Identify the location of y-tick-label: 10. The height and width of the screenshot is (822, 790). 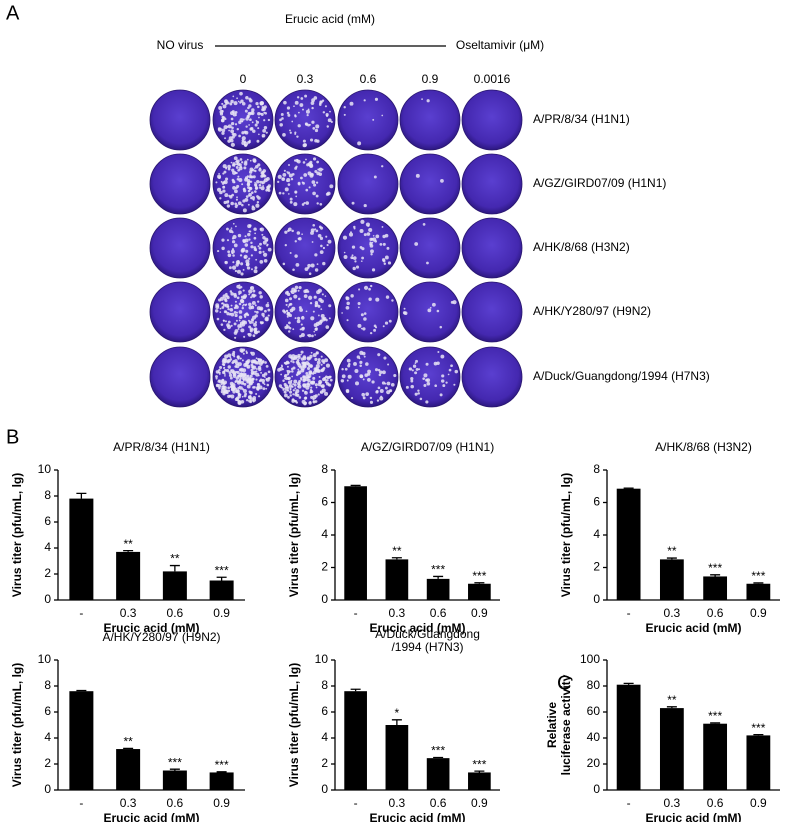
(322, 659).